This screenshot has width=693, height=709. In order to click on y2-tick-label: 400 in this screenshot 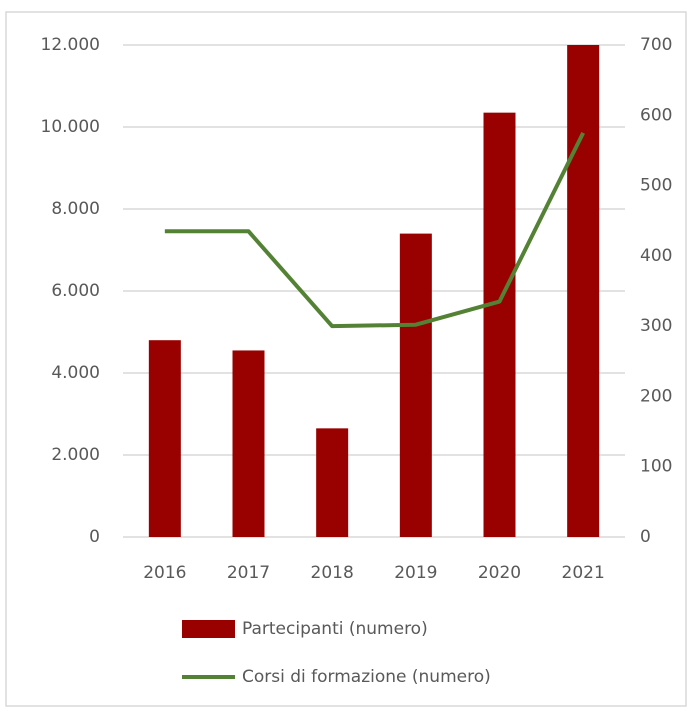, I will do `click(656, 256)`.